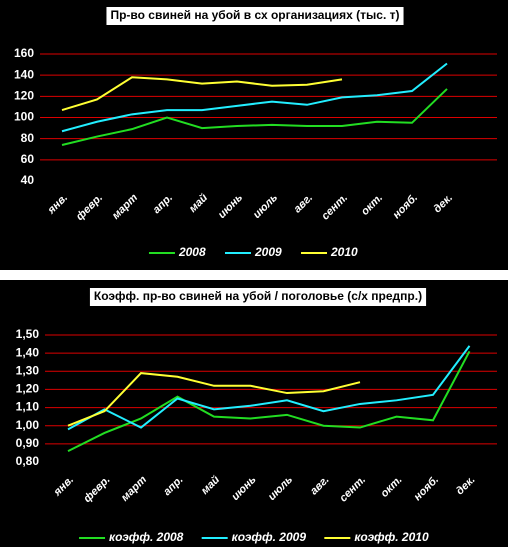 The image size is (508, 547). I want to click on legend-label: 2008, so click(192, 252).